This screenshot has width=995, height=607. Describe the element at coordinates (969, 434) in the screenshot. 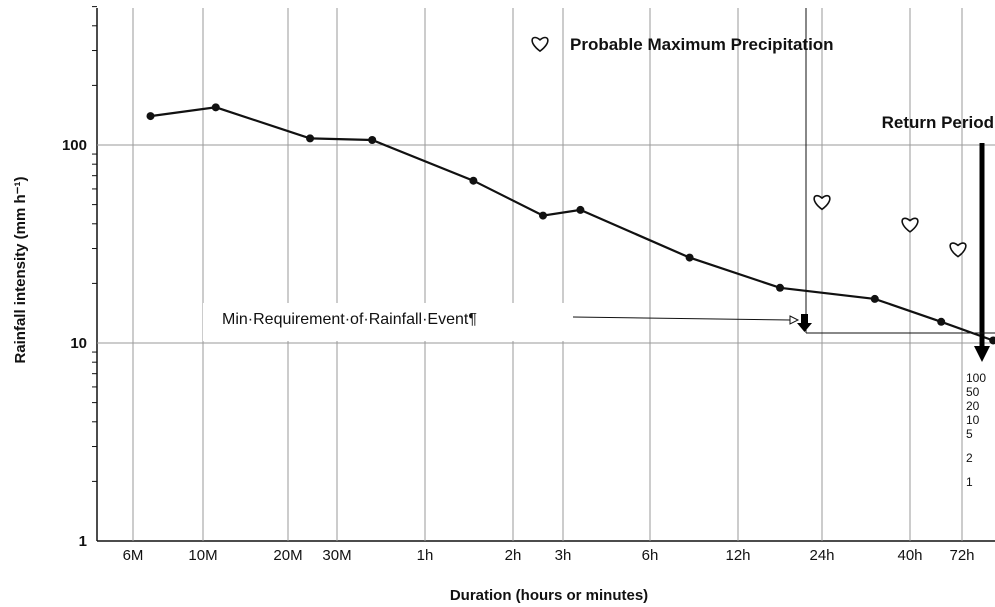

I see `return-period-label: 5` at that location.